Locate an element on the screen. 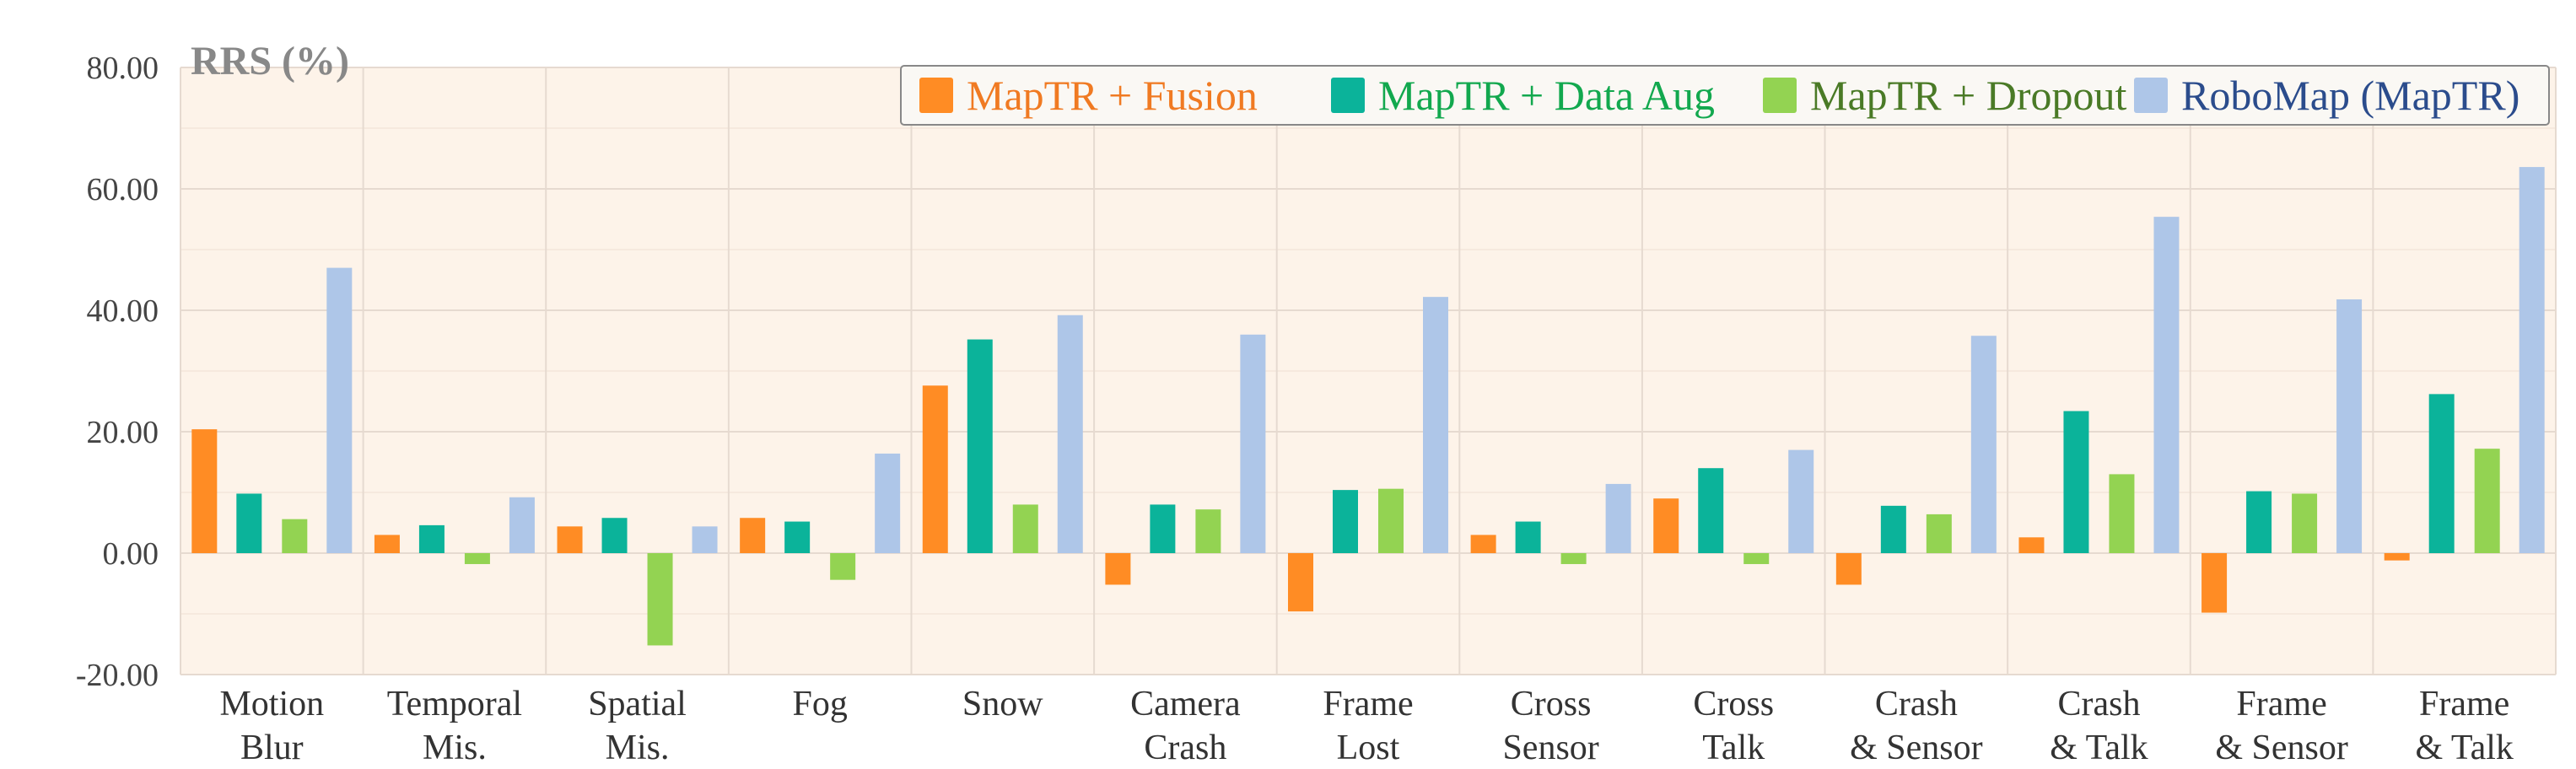 The width and height of the screenshot is (2576, 769). bar-robomap-maptr--10 is located at coordinates (2166, 385).